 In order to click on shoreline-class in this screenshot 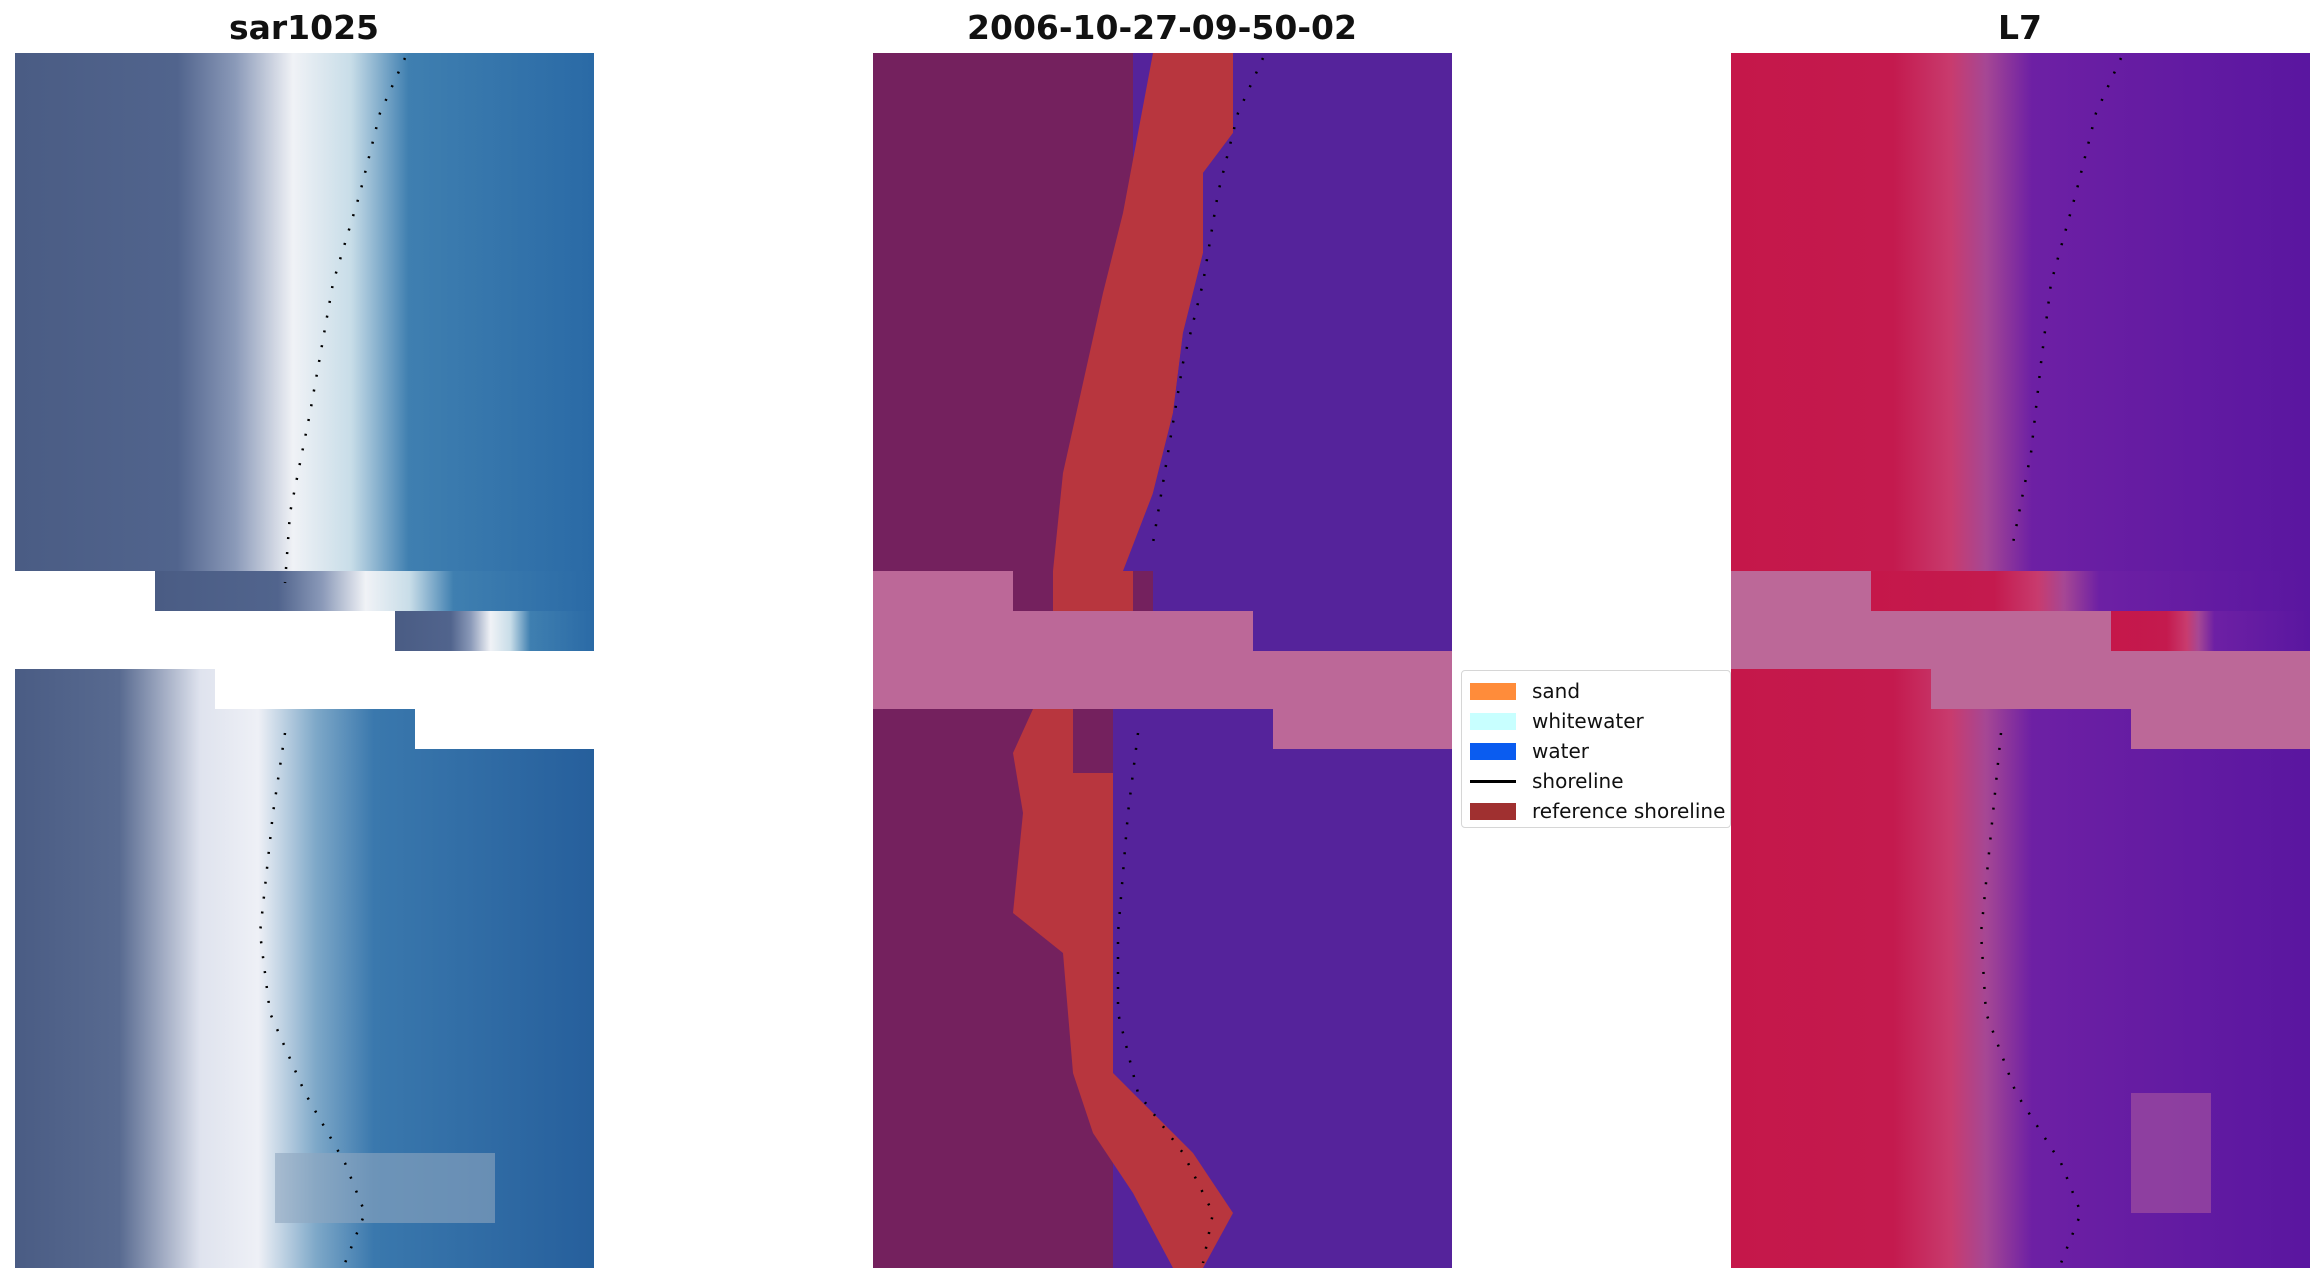, I will do `click(1208, 300)`.